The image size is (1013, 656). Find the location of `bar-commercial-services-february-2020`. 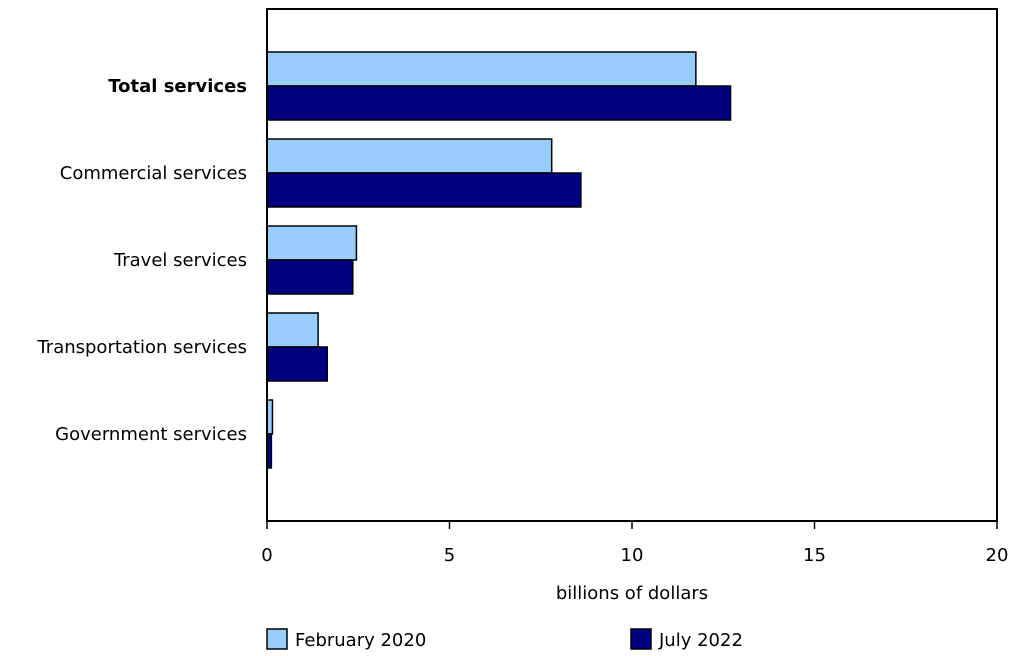

bar-commercial-services-february-2020 is located at coordinates (409, 156).